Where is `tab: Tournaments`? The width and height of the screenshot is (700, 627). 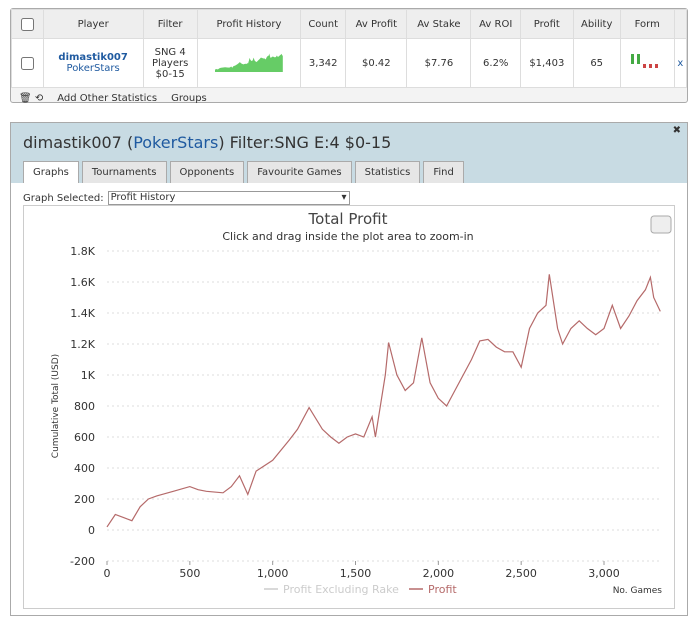 tab: Tournaments is located at coordinates (124, 172).